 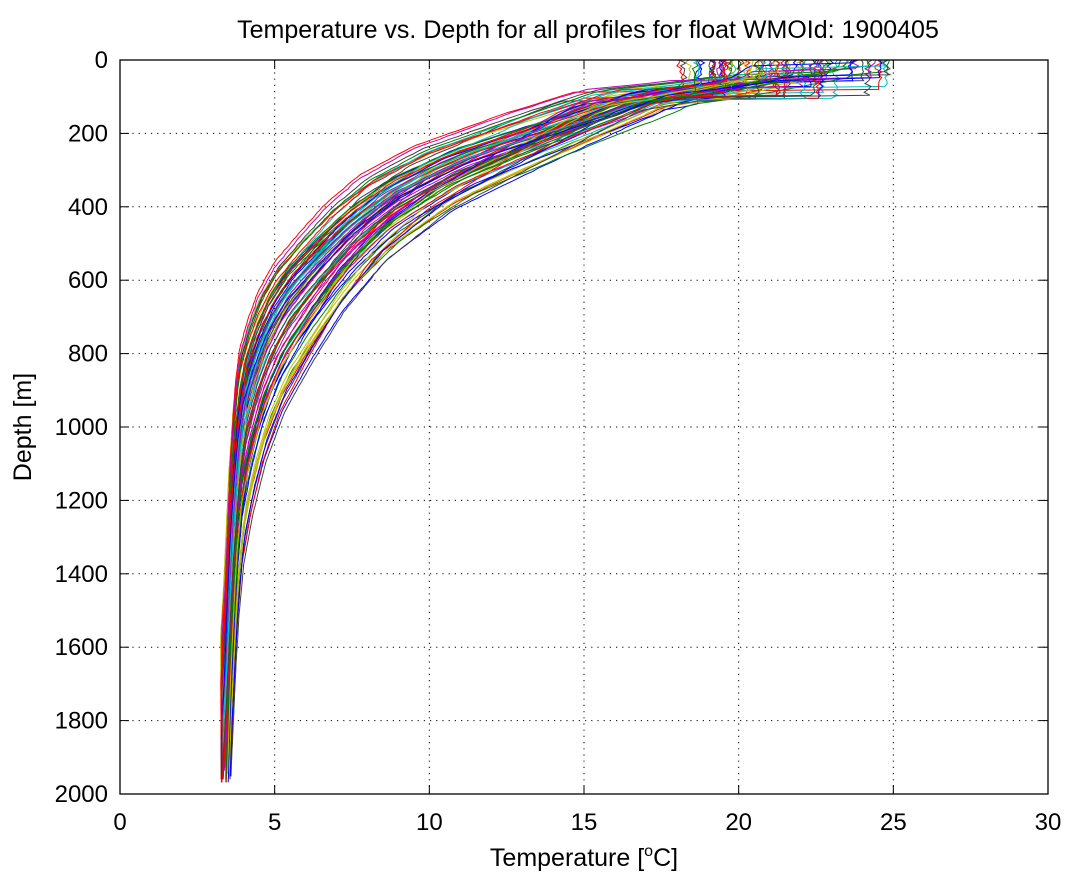 I want to click on y-tick-labels: 0 200 400 600 800 1000 1200 1400 1600 1800 2000, so click(x=81, y=427).